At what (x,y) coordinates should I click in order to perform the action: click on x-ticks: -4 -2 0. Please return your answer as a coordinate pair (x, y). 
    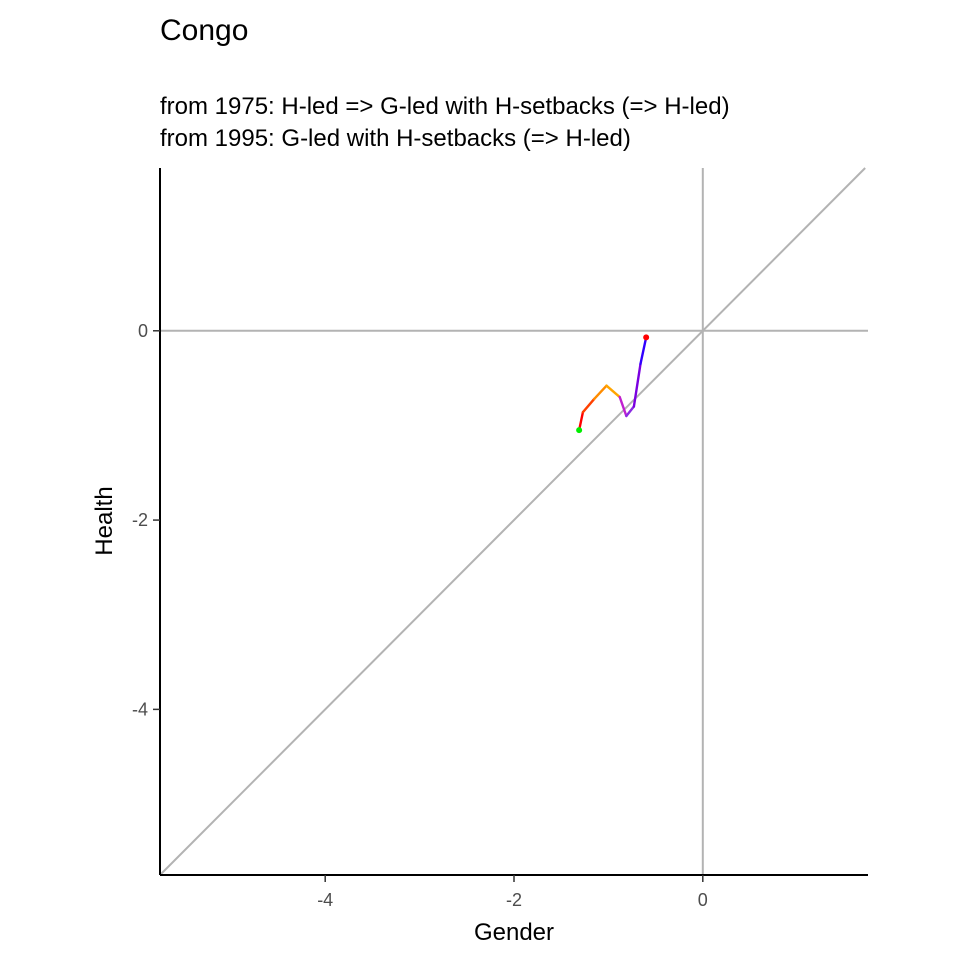
    Looking at the image, I should click on (512, 892).